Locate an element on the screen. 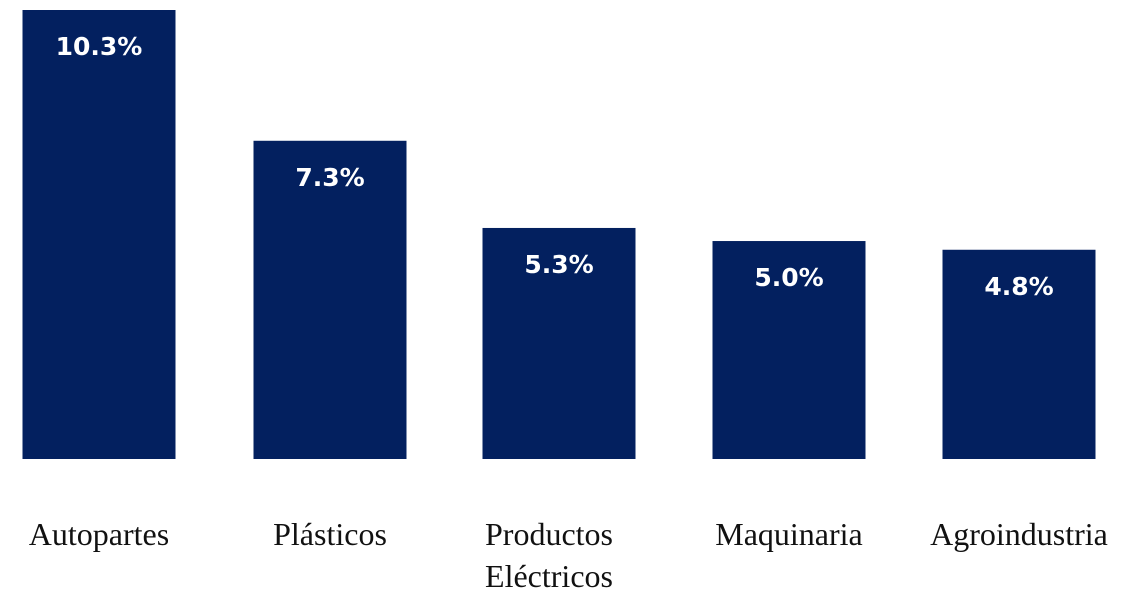 The width and height of the screenshot is (1124, 589). value-label-productos-electricos: 5.3% is located at coordinates (558, 264).